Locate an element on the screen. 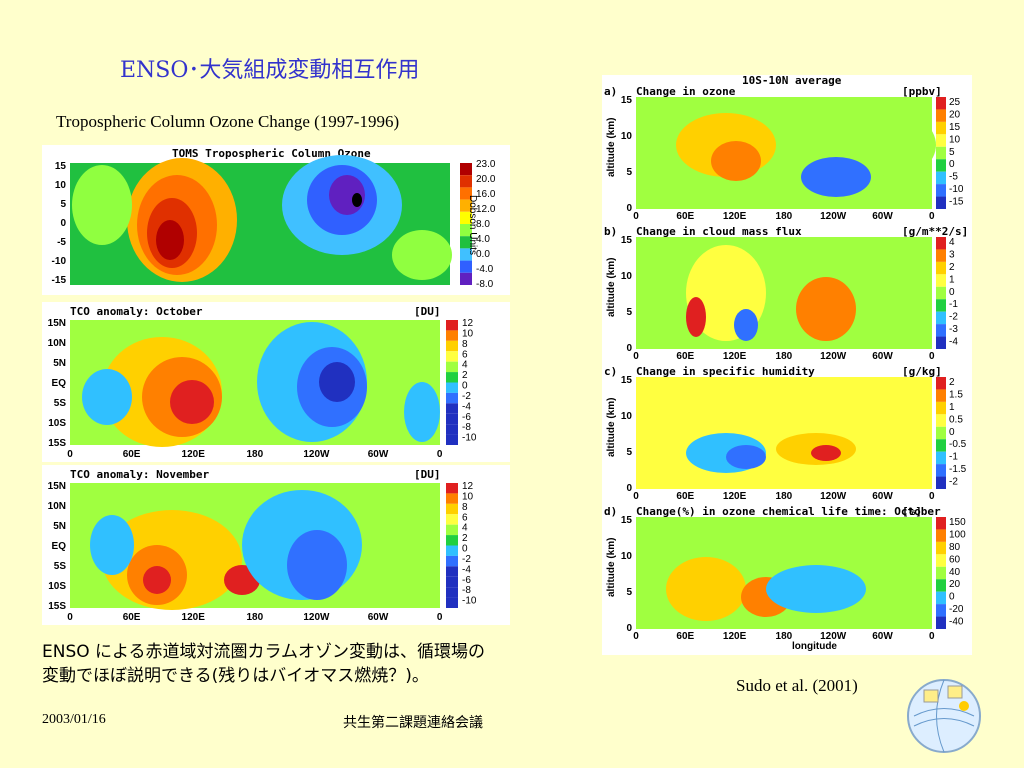  colorbar-label: 16.0 is located at coordinates (486, 194).